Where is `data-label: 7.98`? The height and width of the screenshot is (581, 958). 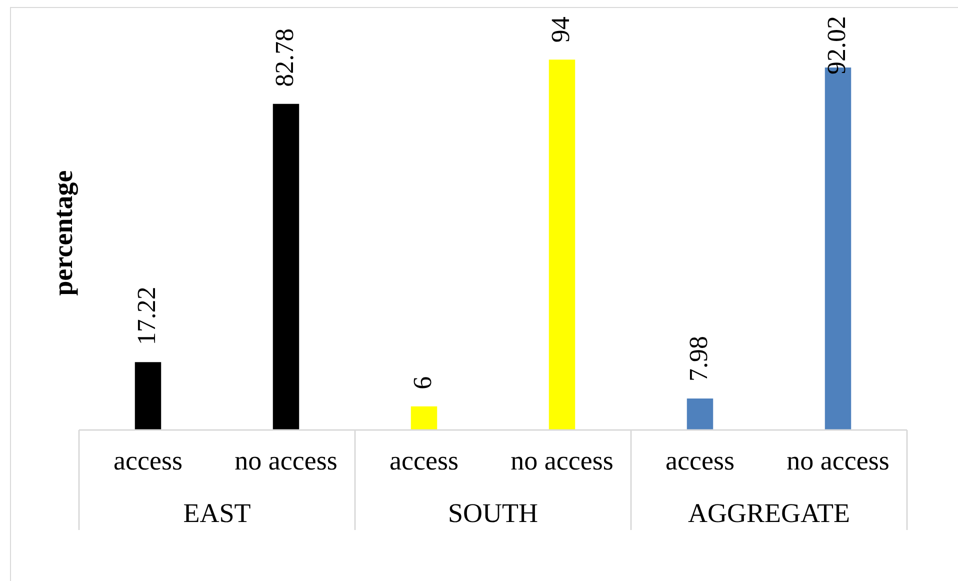
data-label: 7.98 is located at coordinates (698, 359).